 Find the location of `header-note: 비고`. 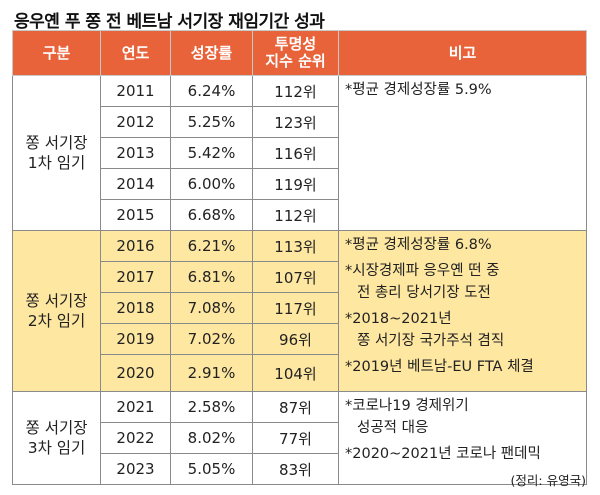

header-note: 비고 is located at coordinates (462, 53).